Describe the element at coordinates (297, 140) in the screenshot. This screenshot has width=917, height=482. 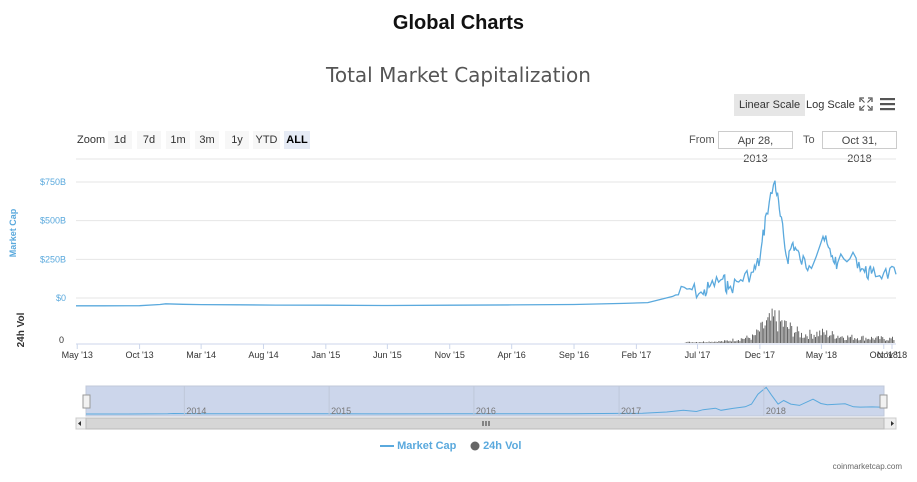
I see `zoom-all-button: ALL` at that location.